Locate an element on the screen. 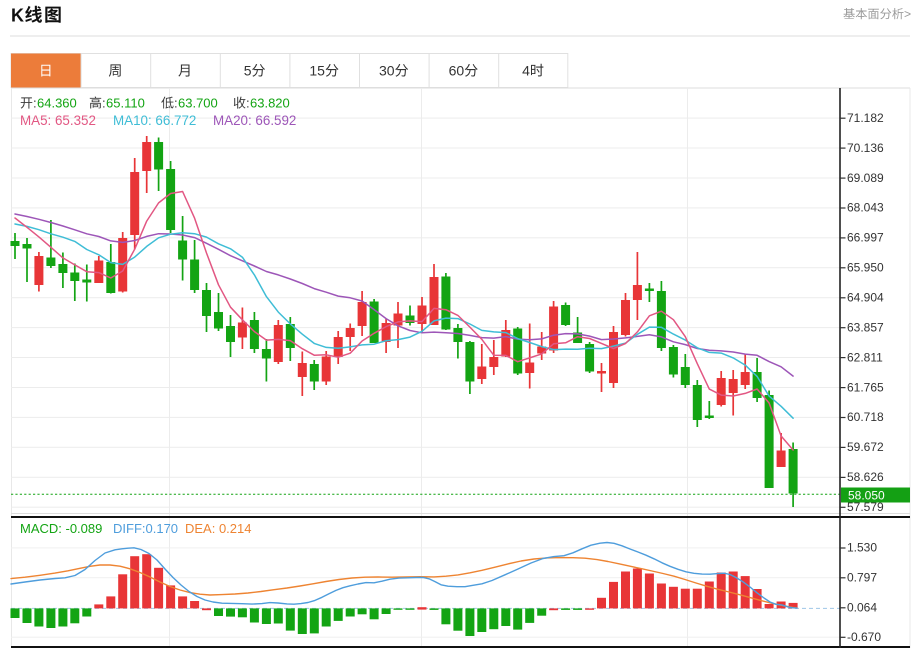 This screenshot has height=650, width=916. svg-text: MA5: 65.352 is located at coordinates (58, 120).